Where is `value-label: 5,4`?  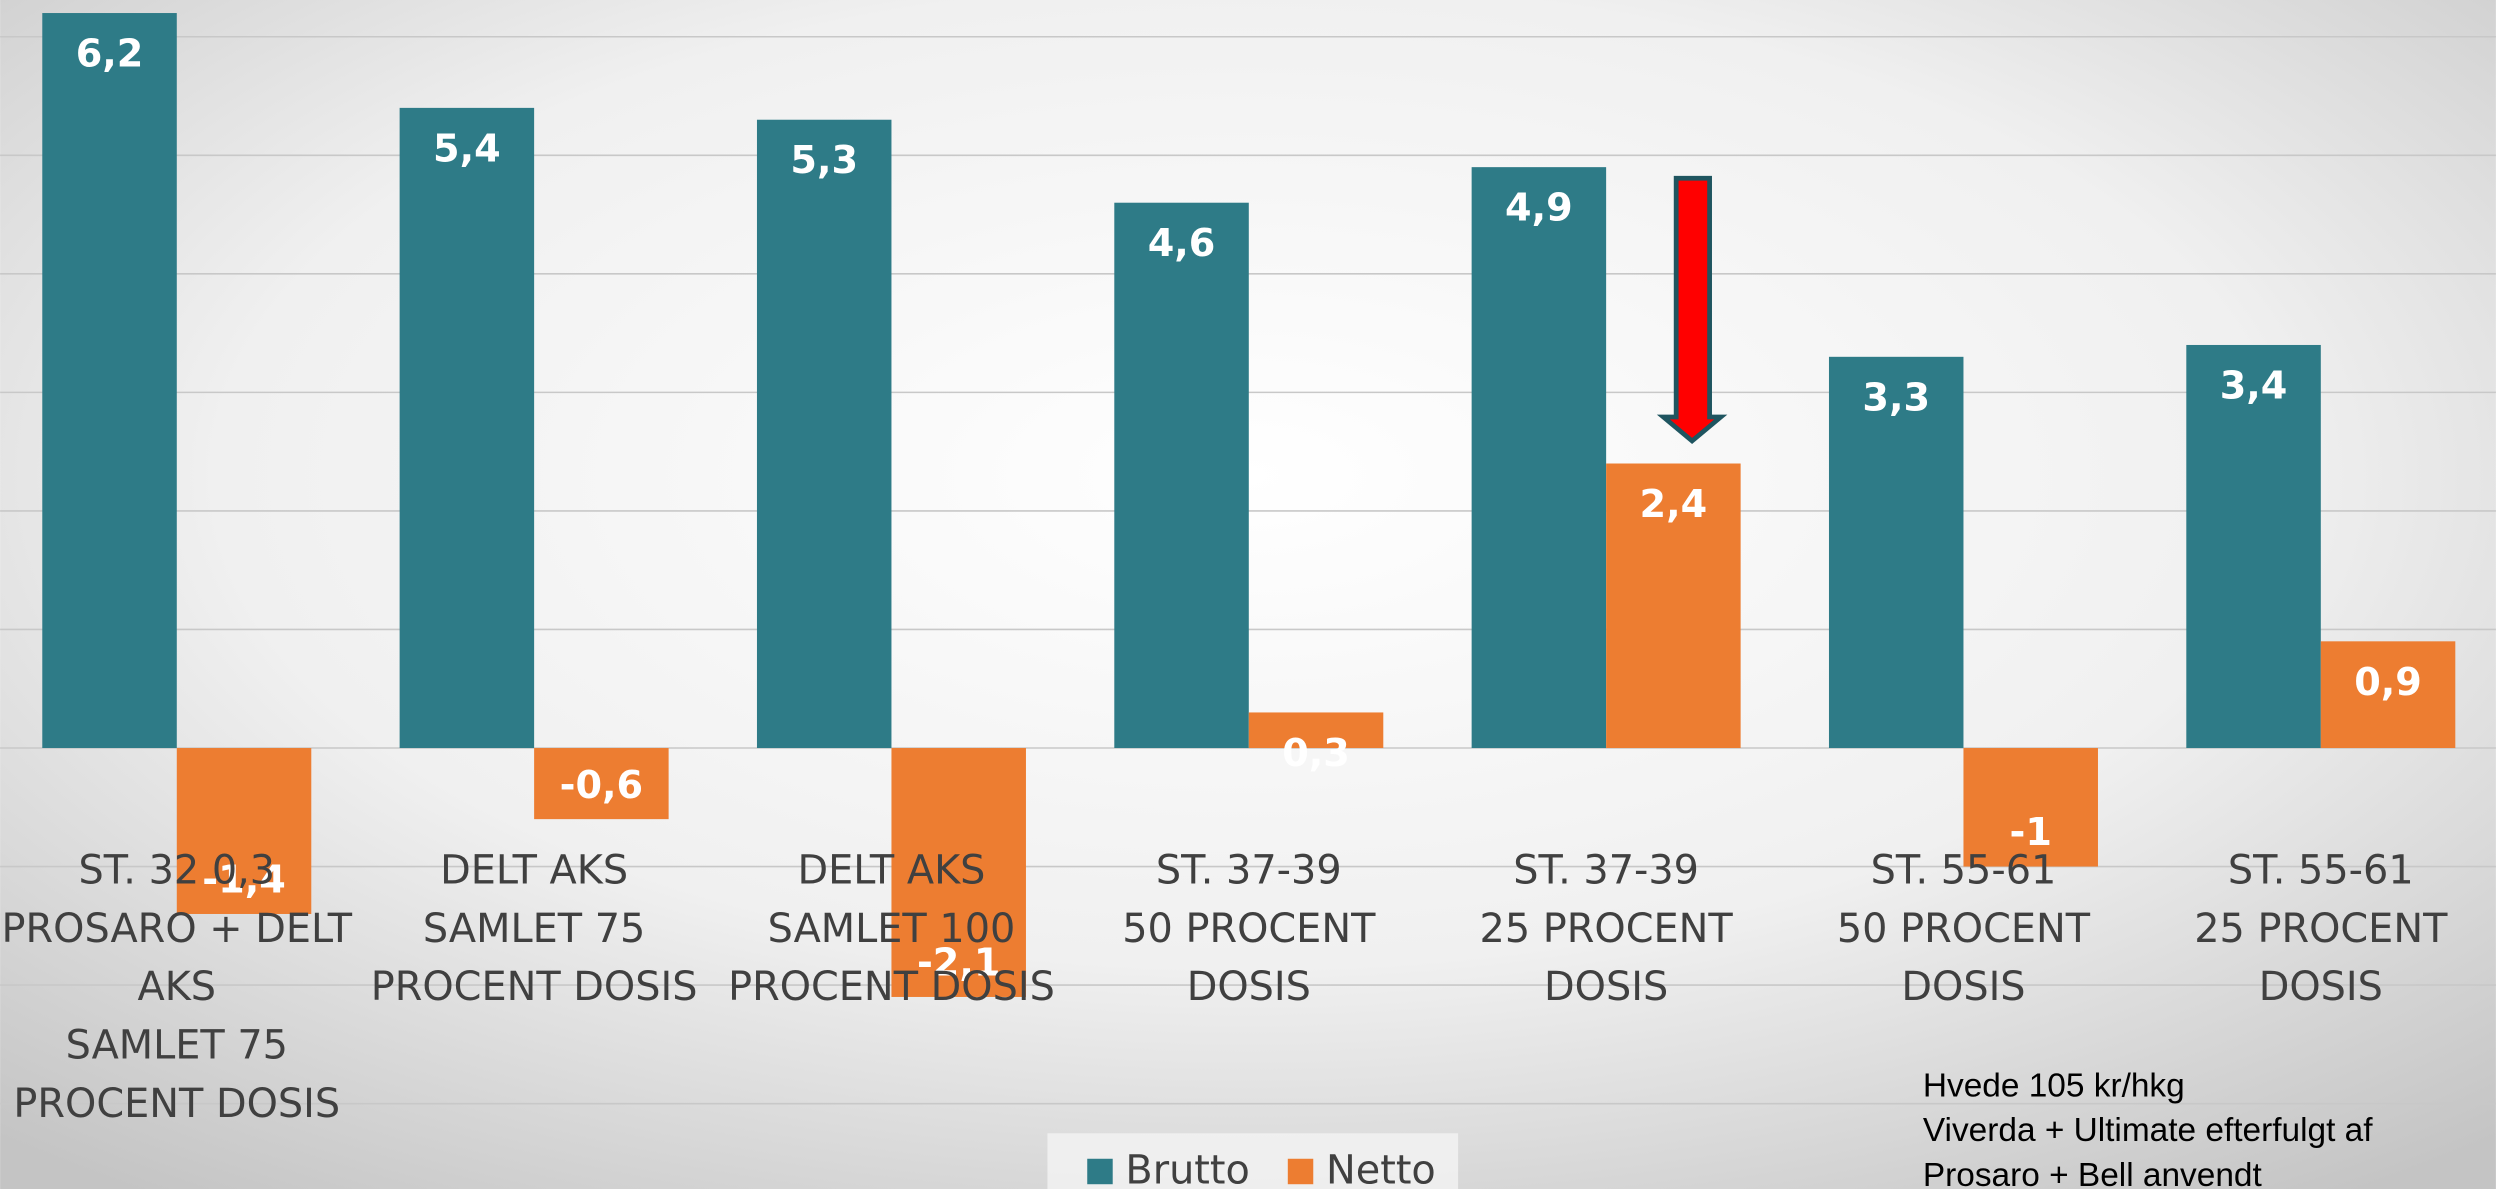
value-label: 5,4 is located at coordinates (467, 149).